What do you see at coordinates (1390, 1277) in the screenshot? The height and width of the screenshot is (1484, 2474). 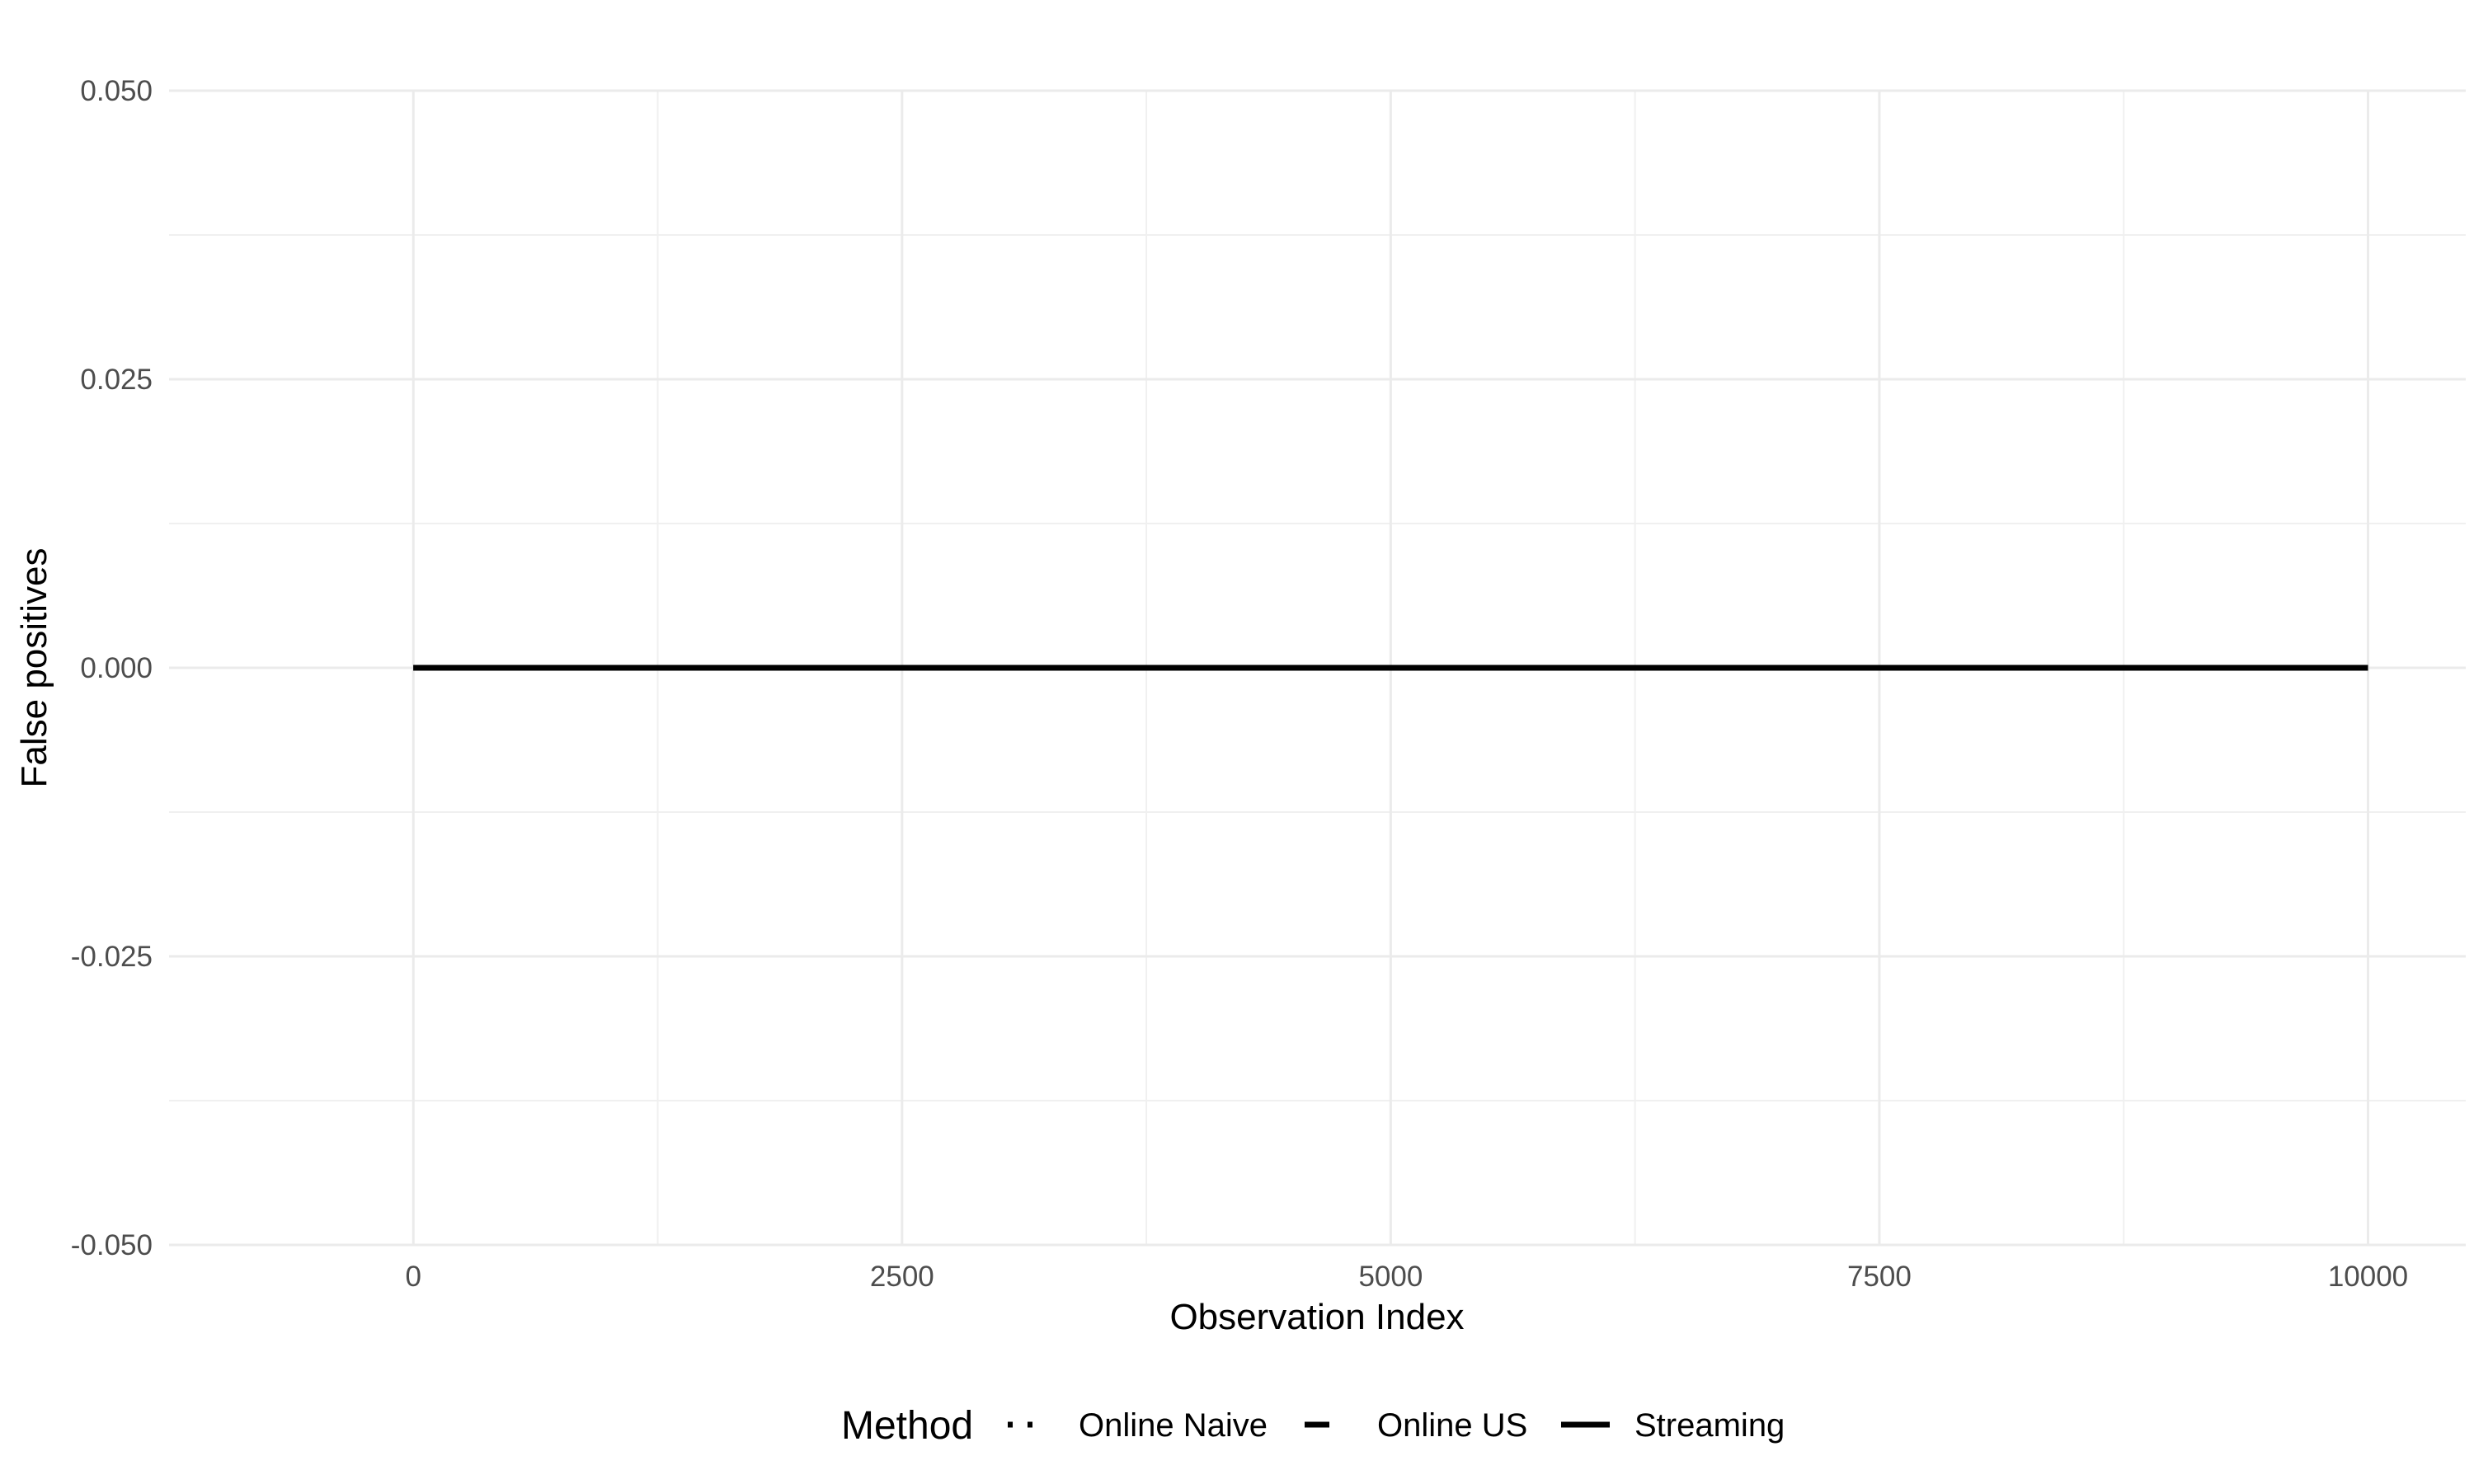 I see `x-tick-label: 5000` at bounding box center [1390, 1277].